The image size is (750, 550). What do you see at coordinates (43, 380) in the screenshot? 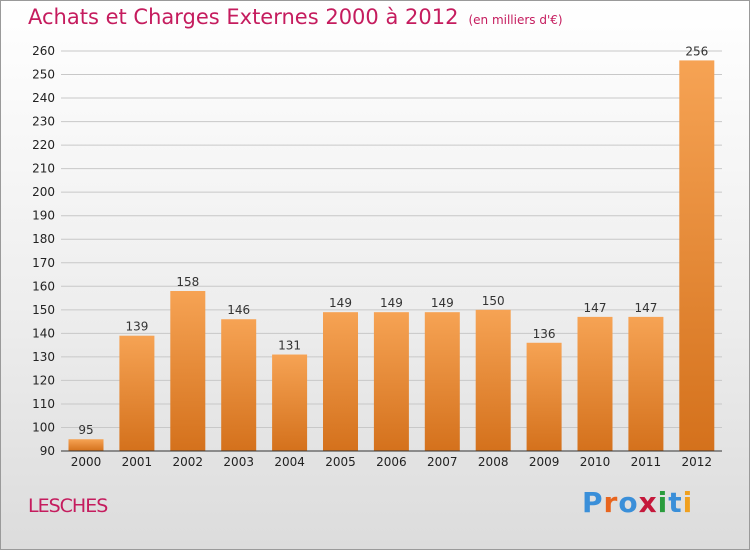
I see `y-tick-label: 120` at bounding box center [43, 380].